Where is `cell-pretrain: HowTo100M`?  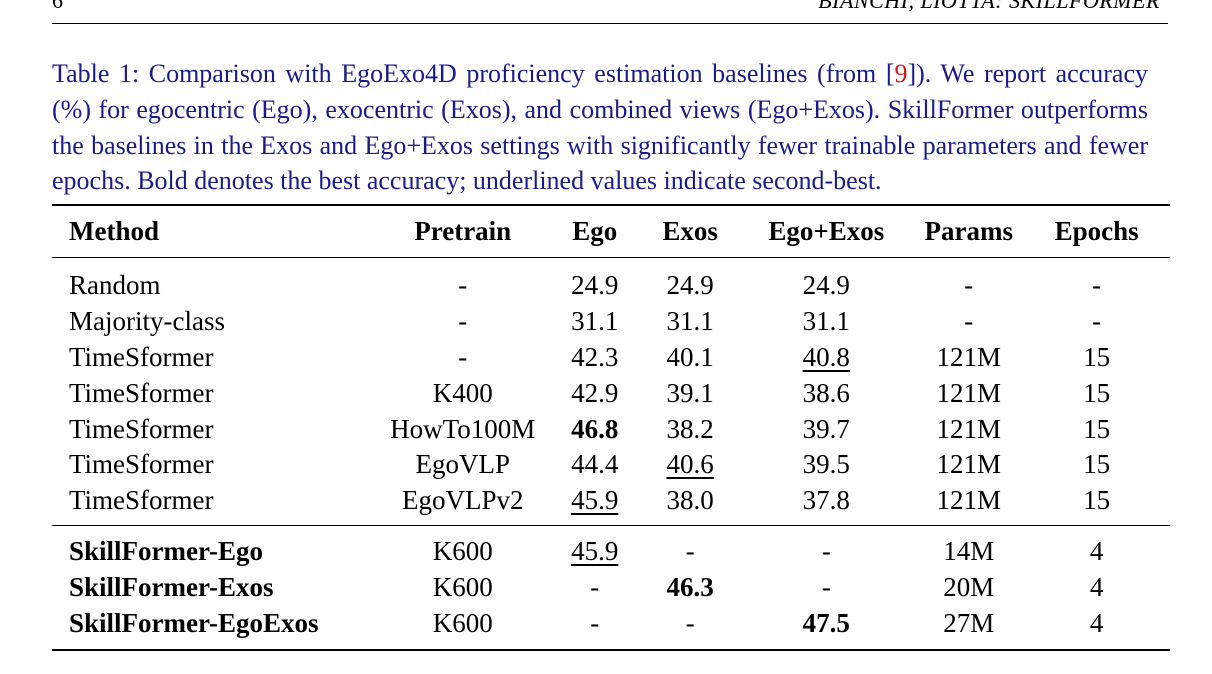
cell-pretrain: HowTo100M is located at coordinates (463, 428).